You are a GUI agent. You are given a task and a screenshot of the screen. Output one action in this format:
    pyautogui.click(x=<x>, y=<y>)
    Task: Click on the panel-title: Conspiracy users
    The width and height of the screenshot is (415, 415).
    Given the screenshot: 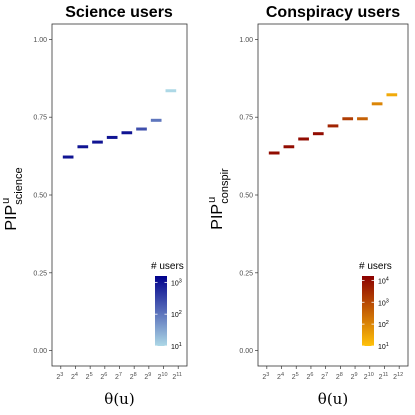 What is the action you would take?
    pyautogui.click(x=333, y=12)
    